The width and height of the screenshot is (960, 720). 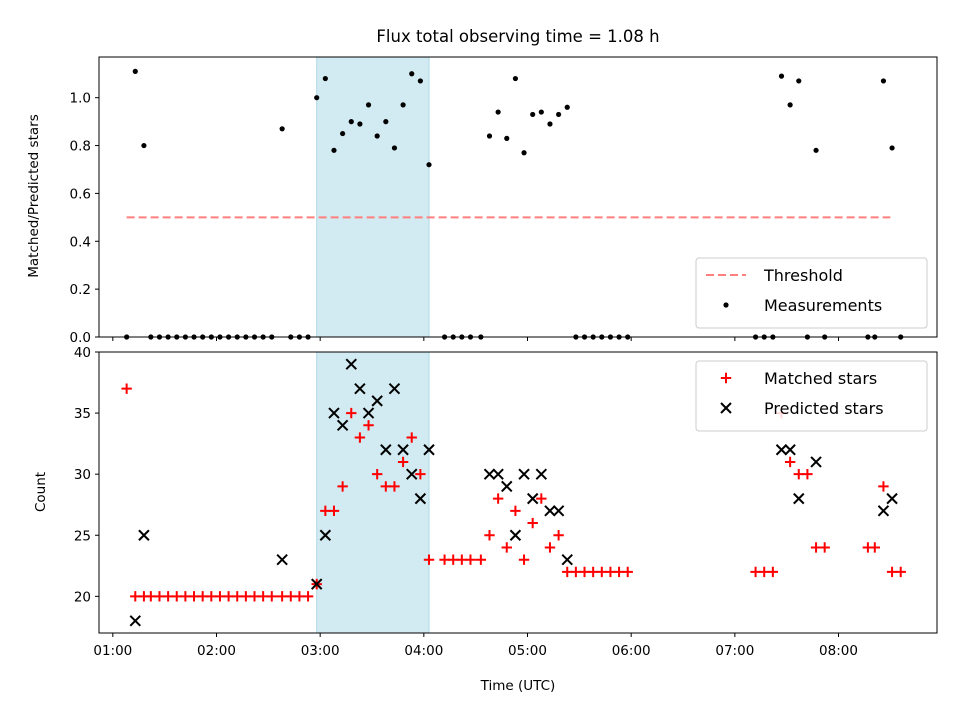 I want to click on ratio-legend: Threshold Measurements, so click(x=811, y=293).